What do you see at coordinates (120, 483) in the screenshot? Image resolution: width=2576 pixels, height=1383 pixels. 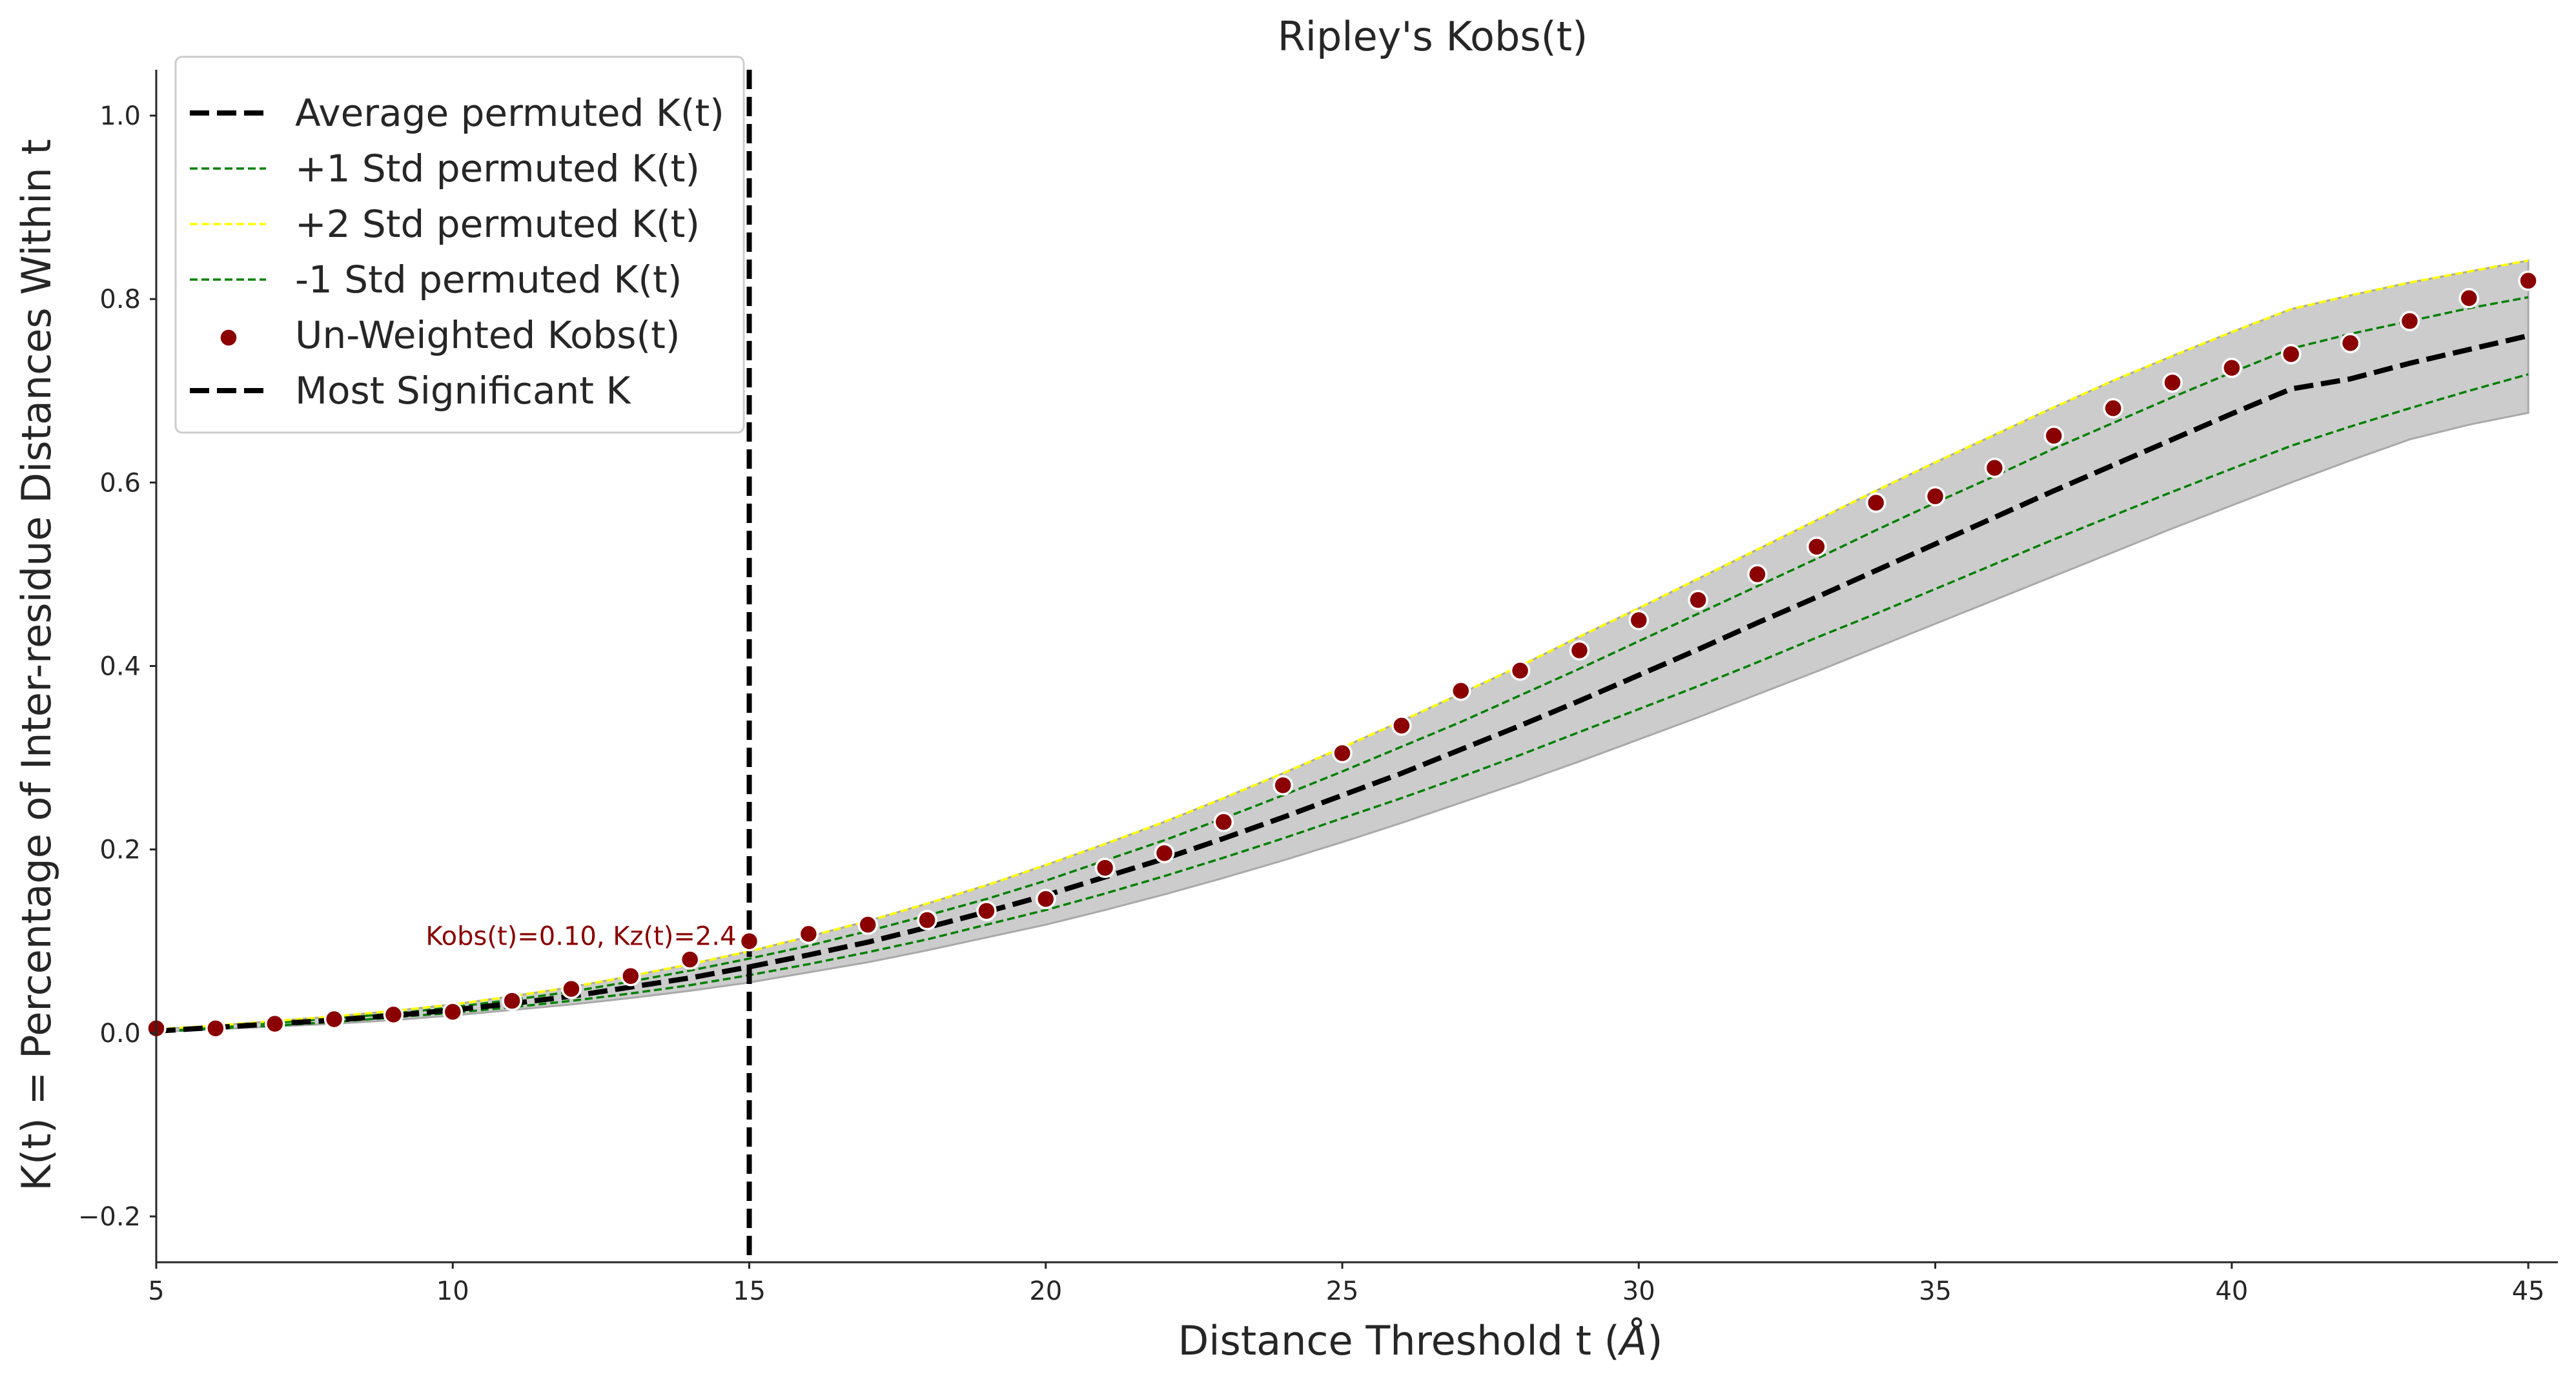 I see `y-tick-label: 0.6` at bounding box center [120, 483].